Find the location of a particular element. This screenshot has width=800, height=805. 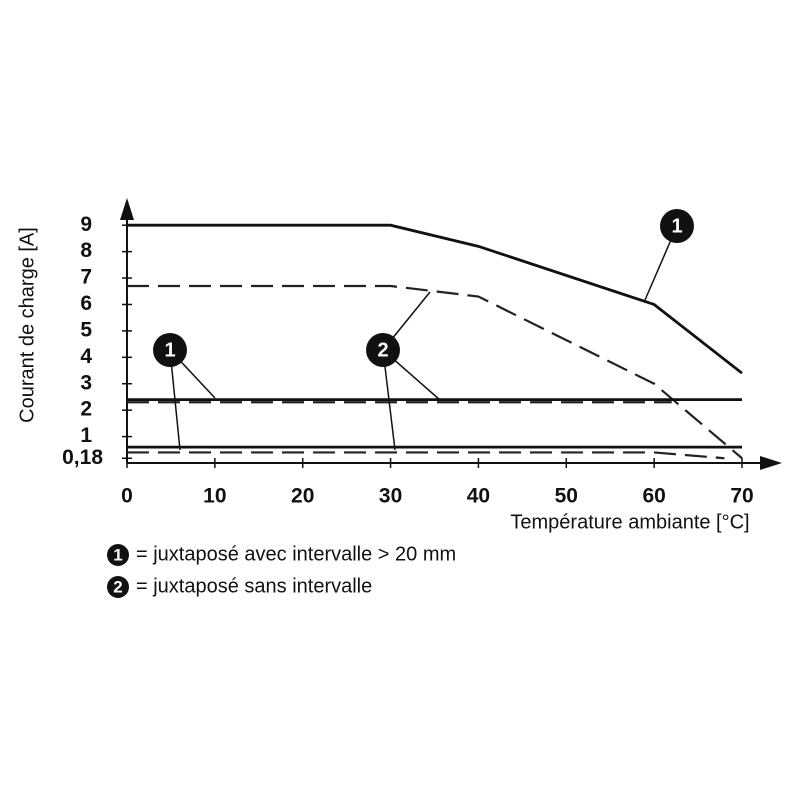

y-axis-label: Courant de charge [A] is located at coordinates (27, 325).